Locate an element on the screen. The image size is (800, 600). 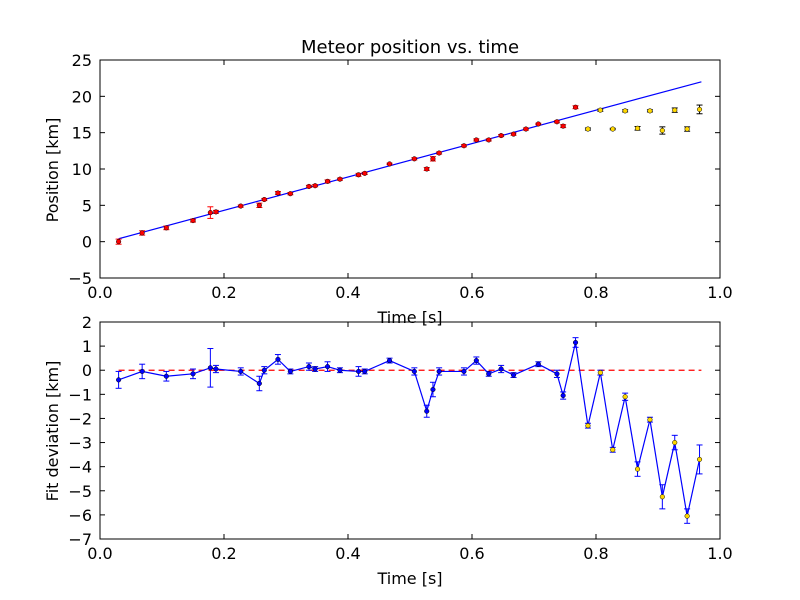
y-tick-label: 25 is located at coordinates (82, 60).